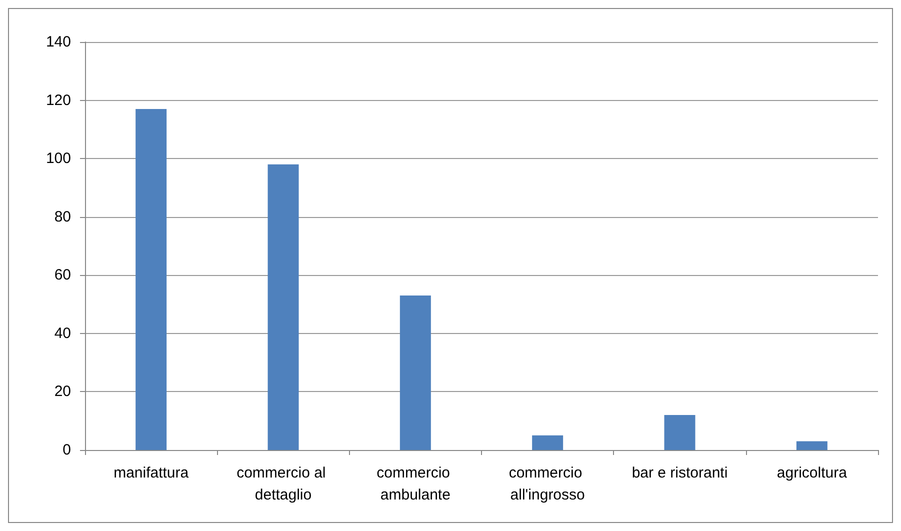 This screenshot has height=531, width=901. I want to click on x-tick-label: agricoltura, so click(812, 473).